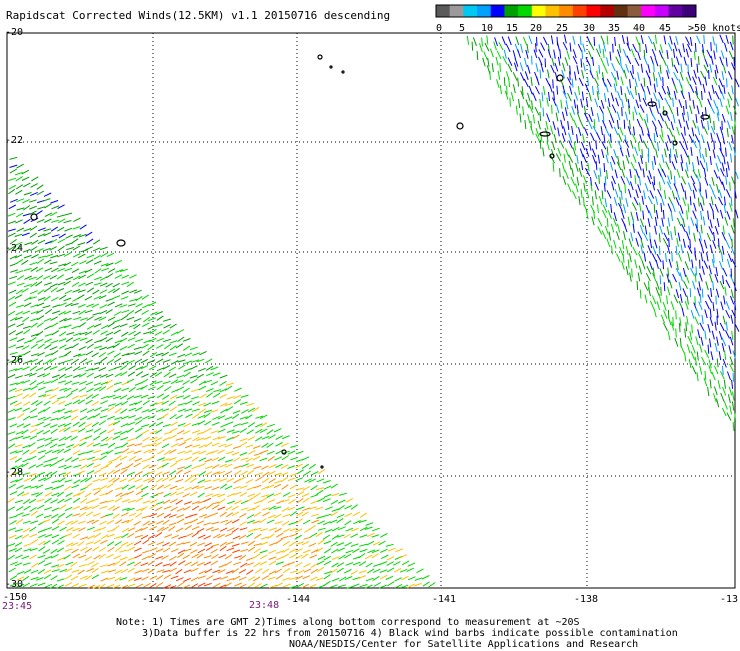 The width and height of the screenshot is (740, 651). Describe the element at coordinates (444, 599) in the screenshot. I see `lon-label: -141` at that location.